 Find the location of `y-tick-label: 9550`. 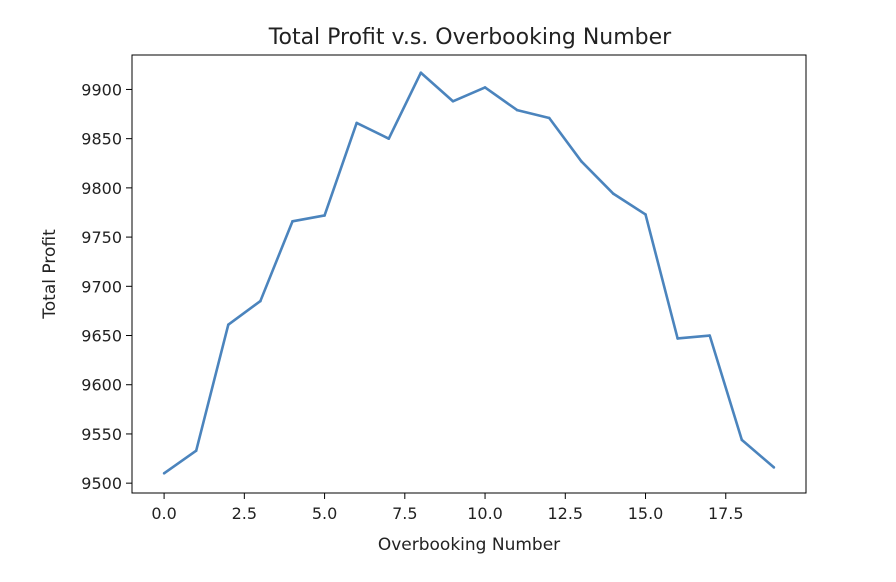

y-tick-label: 9550 is located at coordinates (101, 434).